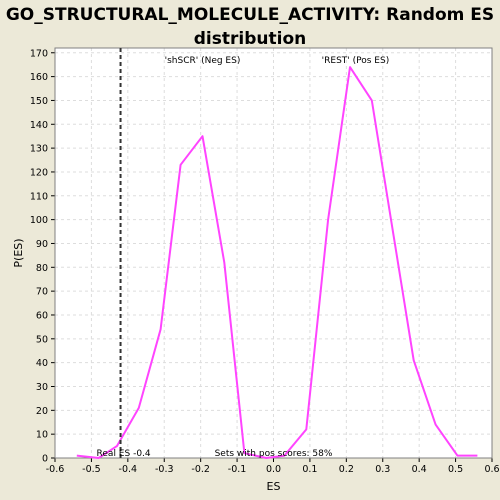 Image resolution: width=500 pixels, height=500 pixels. Describe the element at coordinates (382, 469) in the screenshot. I see `x-tick-label: 0.3` at that location.